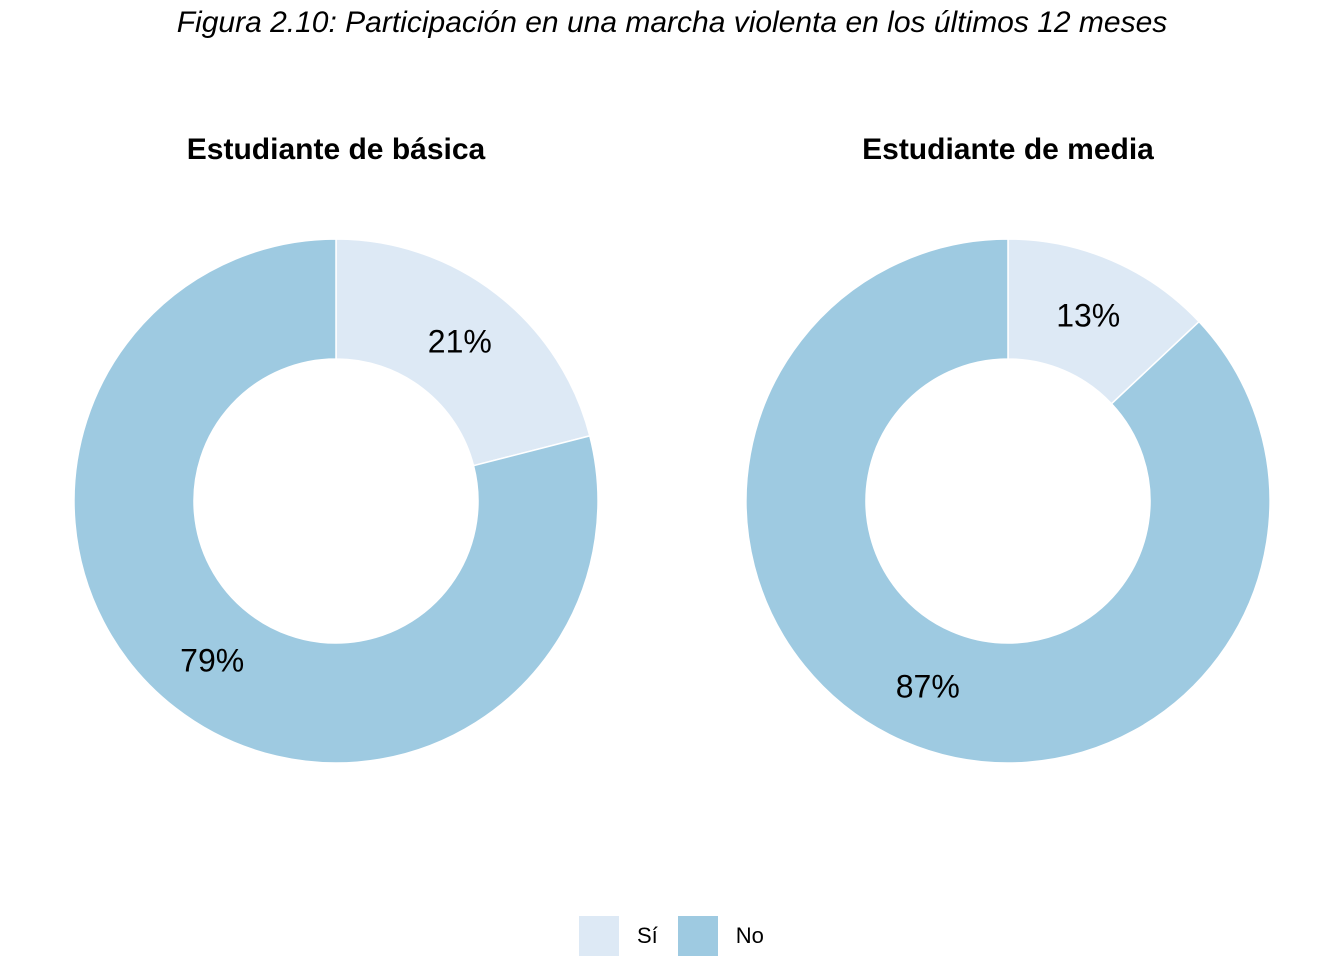 This screenshot has height=960, width=1344. What do you see at coordinates (697, 936) in the screenshot?
I see `legend-swatch-no` at bounding box center [697, 936].